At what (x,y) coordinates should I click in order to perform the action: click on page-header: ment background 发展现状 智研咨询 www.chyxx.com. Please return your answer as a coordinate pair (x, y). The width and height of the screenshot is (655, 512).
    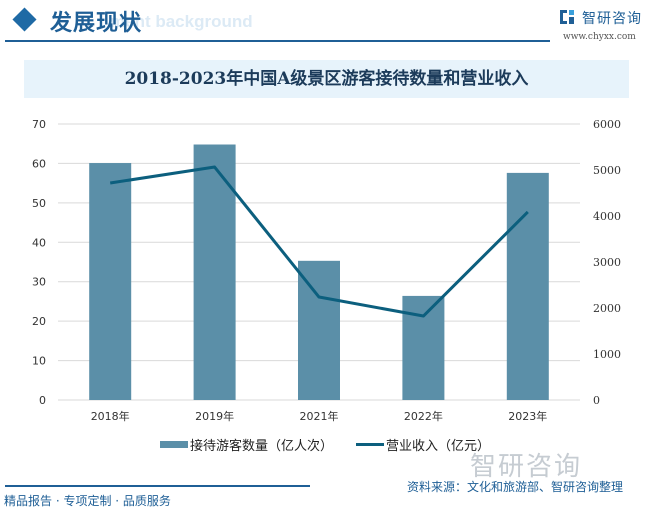
    Looking at the image, I should click on (327, 25).